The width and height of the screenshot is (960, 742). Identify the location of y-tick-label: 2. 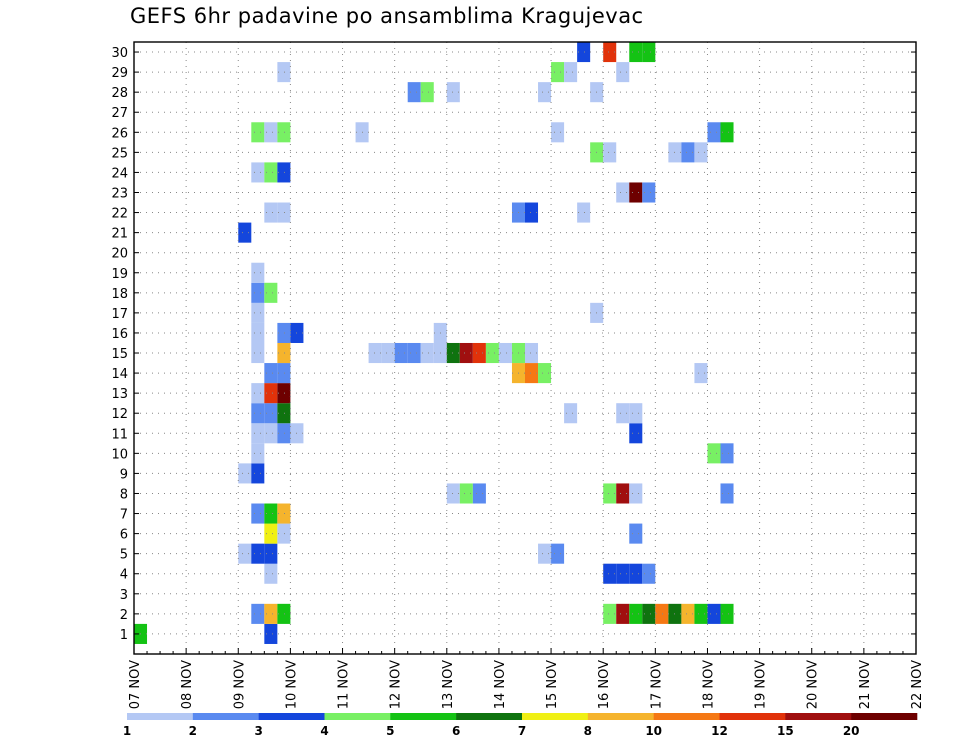
(124, 615).